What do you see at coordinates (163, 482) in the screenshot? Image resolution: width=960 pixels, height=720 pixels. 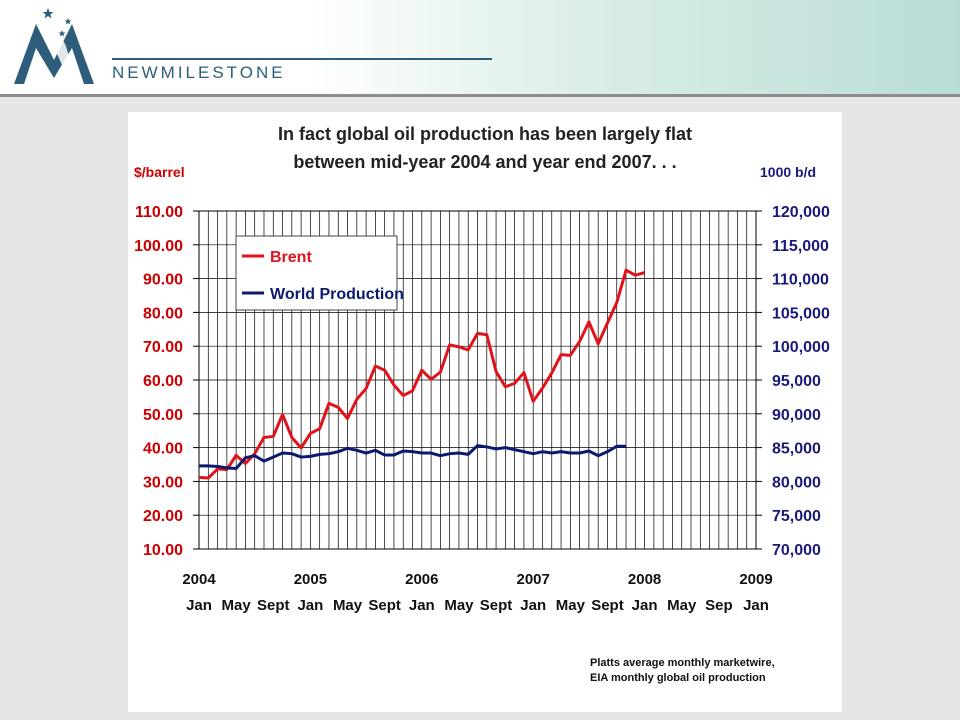 I see `left-tick-label: 30.00` at bounding box center [163, 482].